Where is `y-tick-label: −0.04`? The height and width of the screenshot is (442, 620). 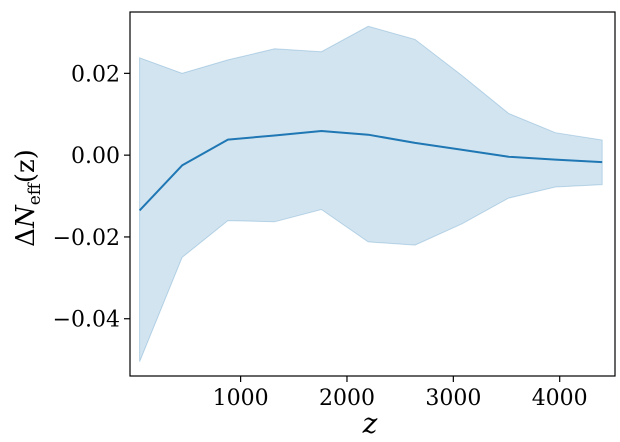
y-tick-label: −0.04 is located at coordinates (86, 320).